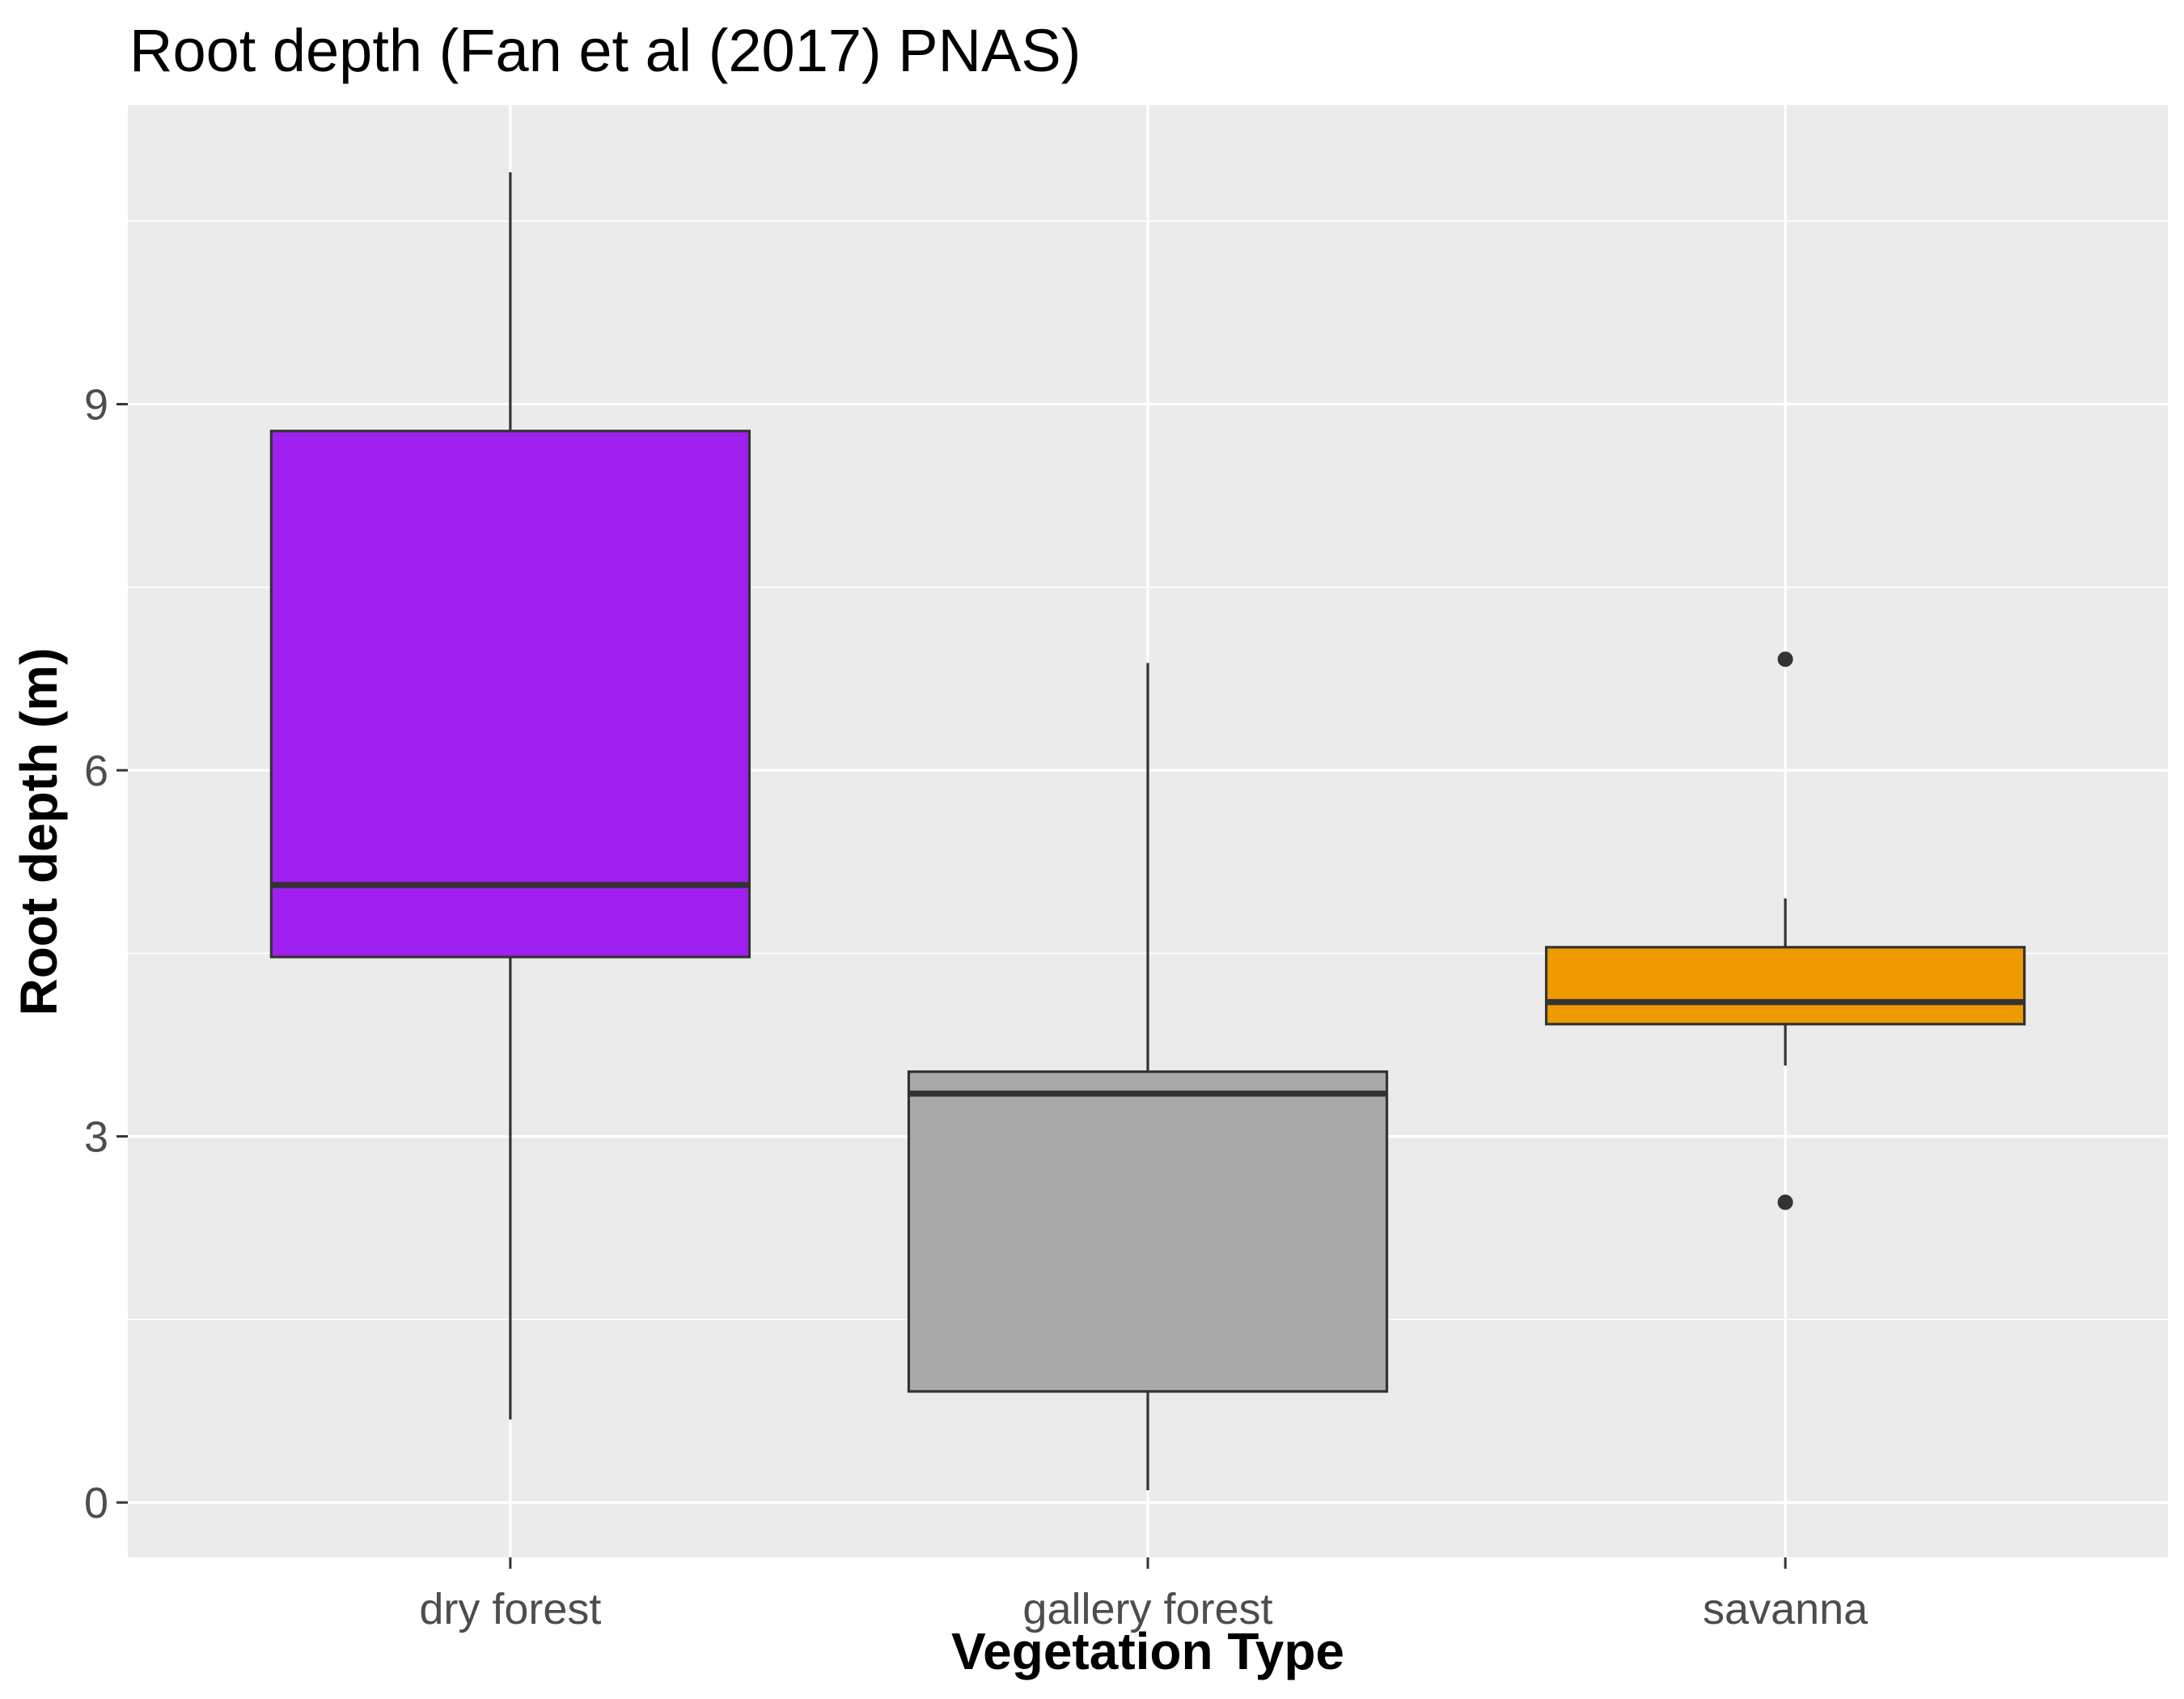  I want to click on x-tick-label: dry forest, so click(510, 1609).